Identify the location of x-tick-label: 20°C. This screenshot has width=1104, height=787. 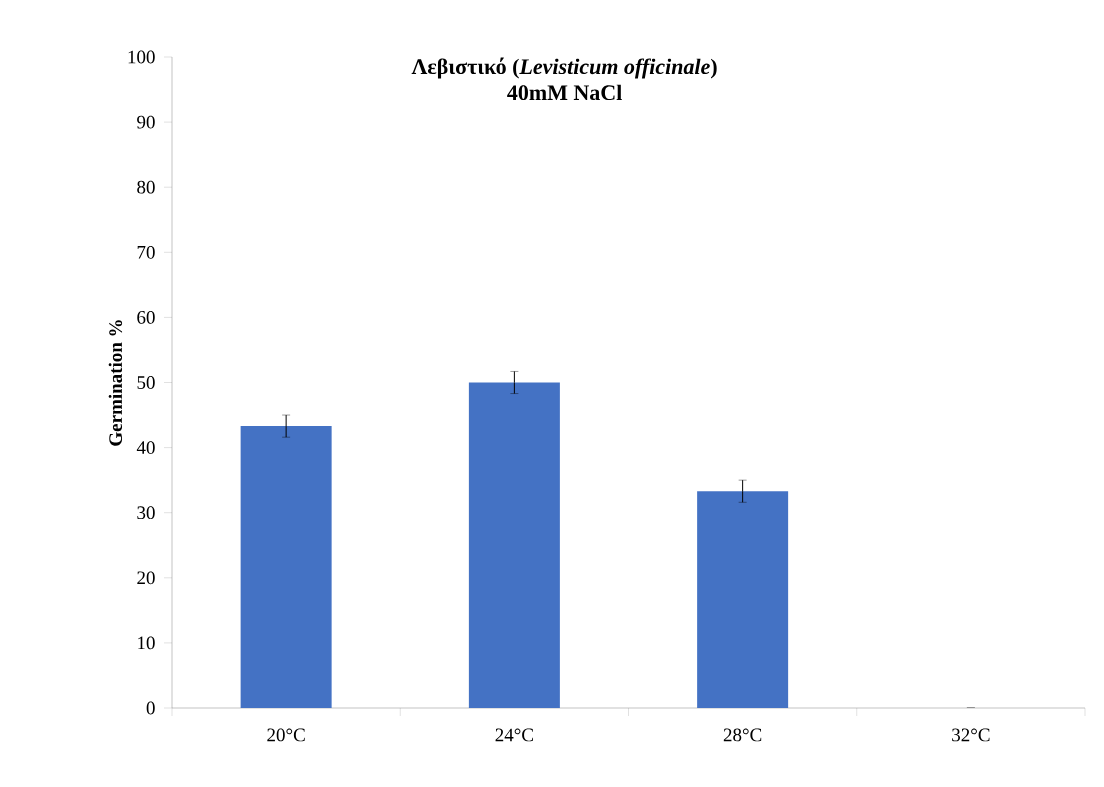
(286, 735).